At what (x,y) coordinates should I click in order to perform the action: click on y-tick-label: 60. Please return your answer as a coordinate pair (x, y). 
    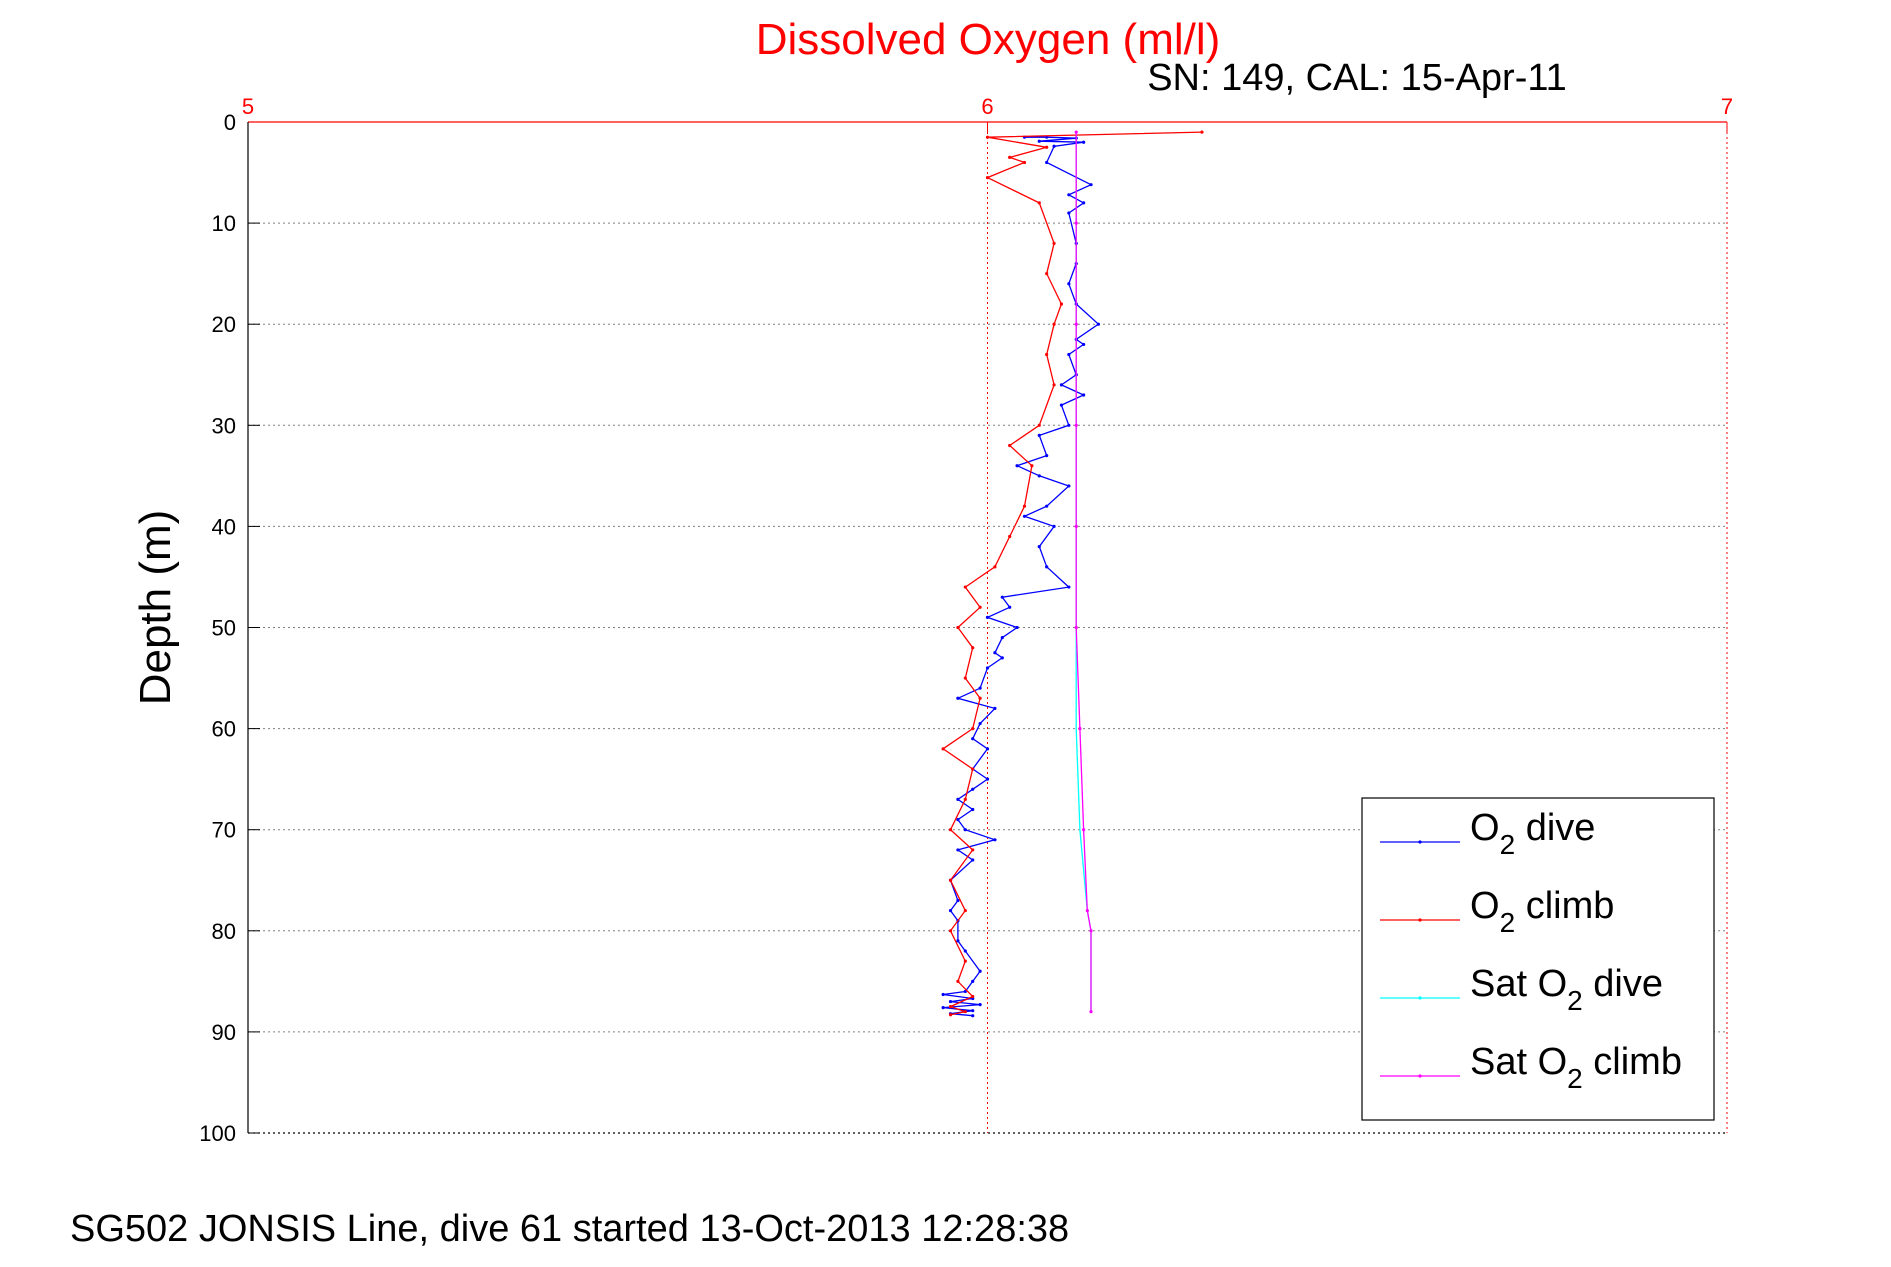
    Looking at the image, I should click on (224, 729).